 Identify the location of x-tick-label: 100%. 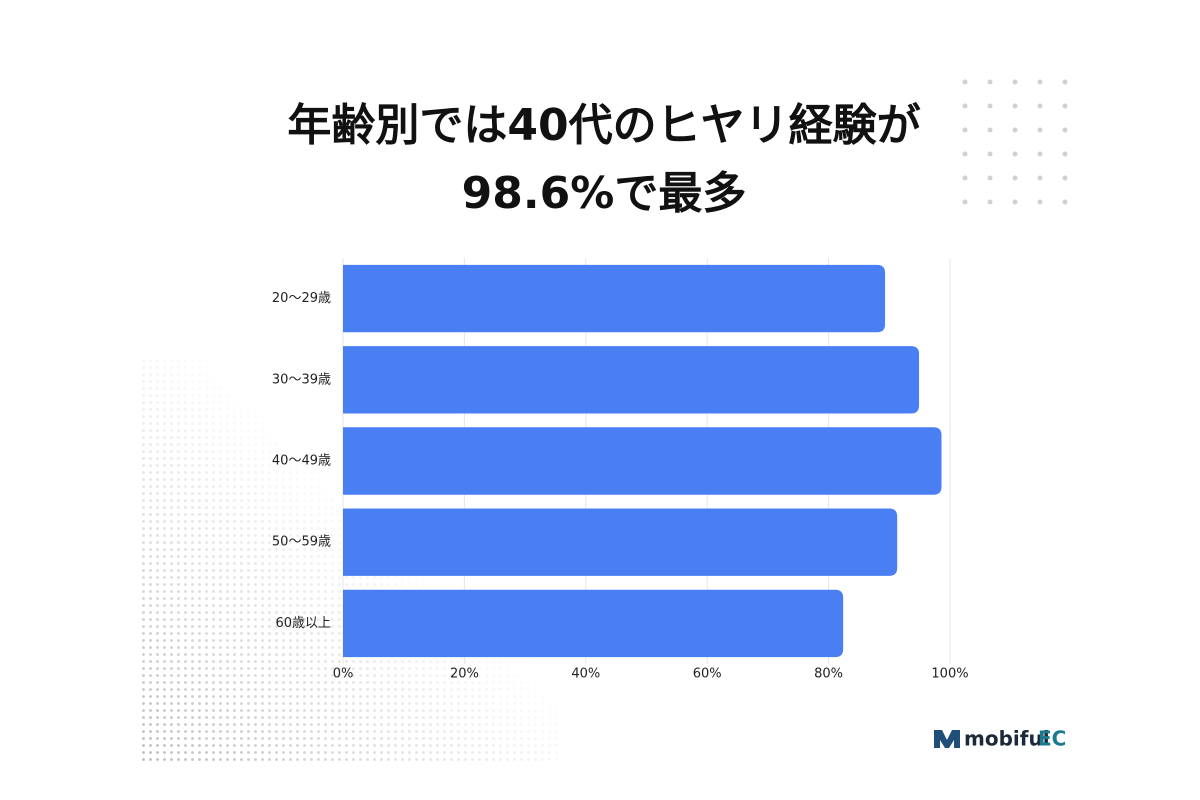
(949, 674).